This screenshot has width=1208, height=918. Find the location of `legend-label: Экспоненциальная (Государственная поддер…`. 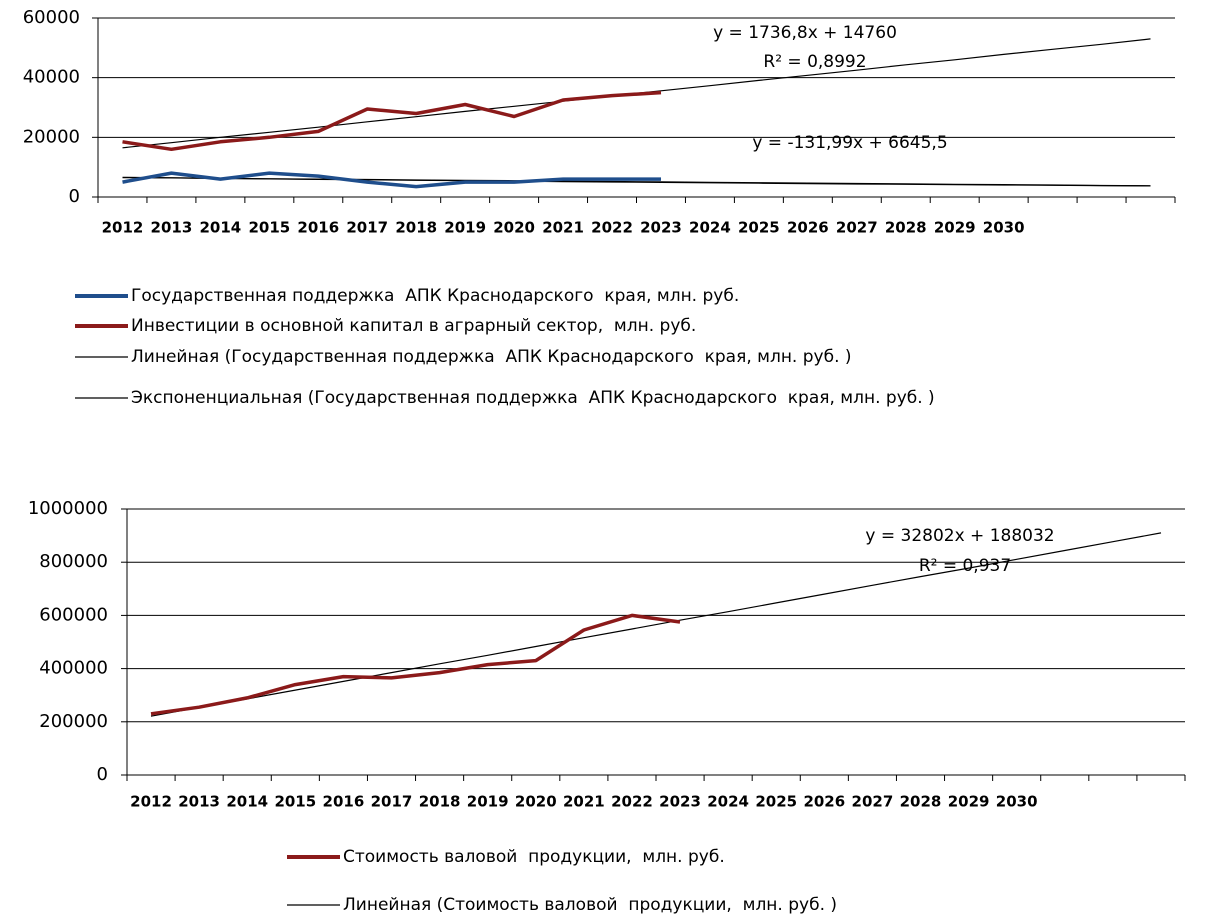

legend-label: Экспоненциальная (Государственная поддер… is located at coordinates (533, 398).